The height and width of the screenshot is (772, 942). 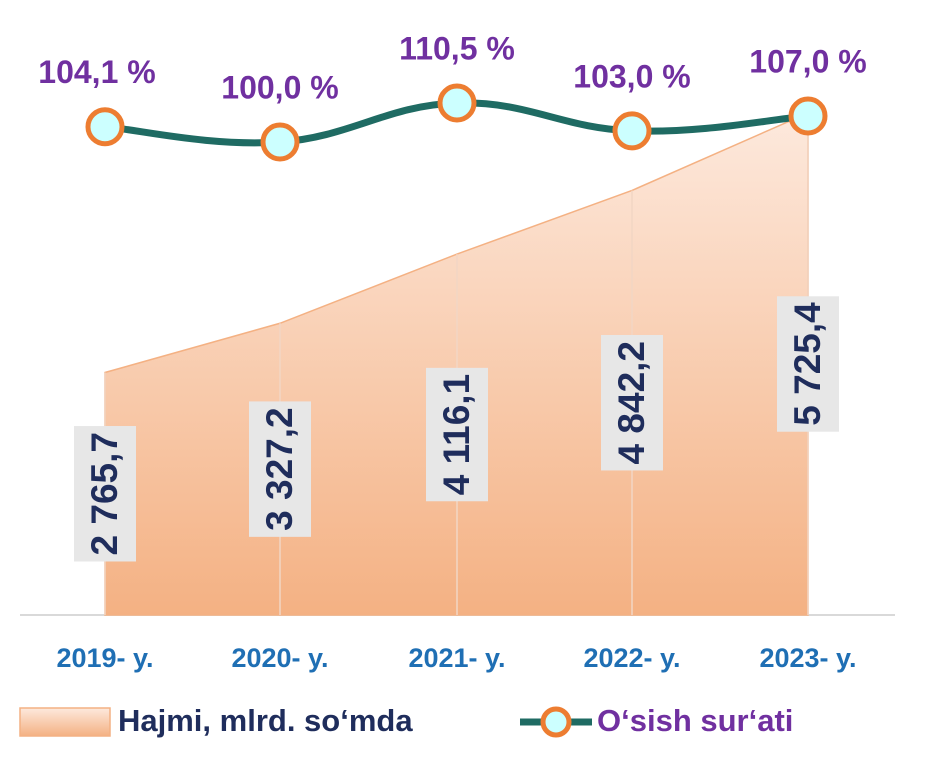 I want to click on value-label-group: 4 842,2, so click(x=632, y=402).